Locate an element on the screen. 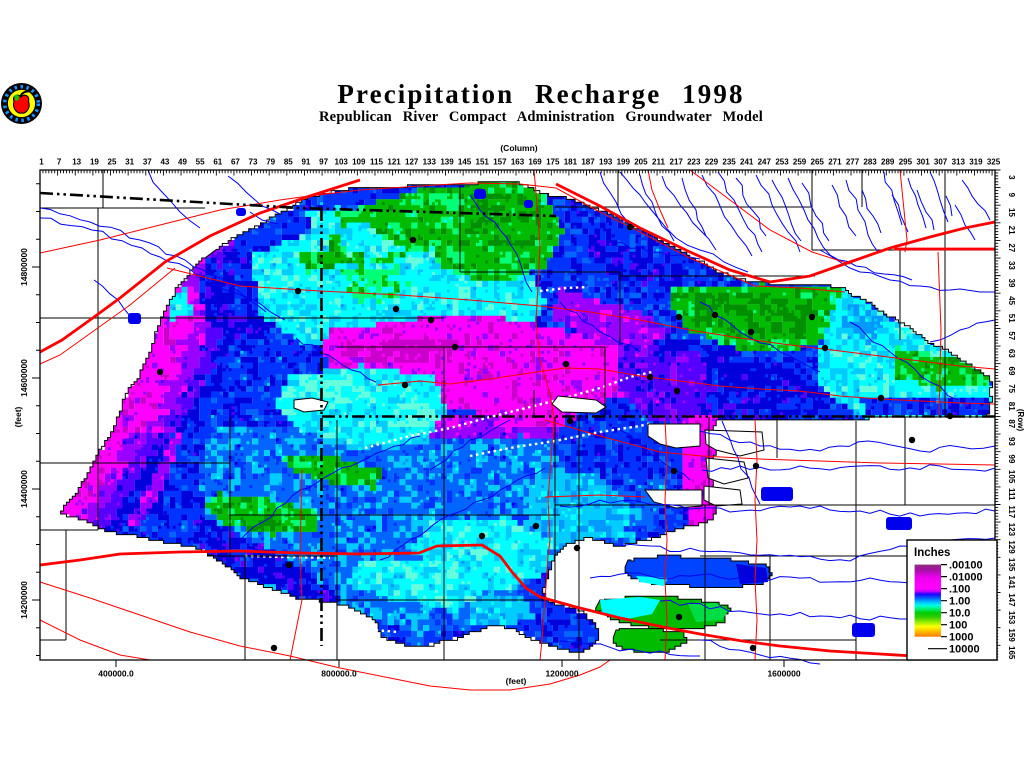 Image resolution: width=1024 pixels, height=768 pixels. svg-text: 55 is located at coordinates (200, 162).